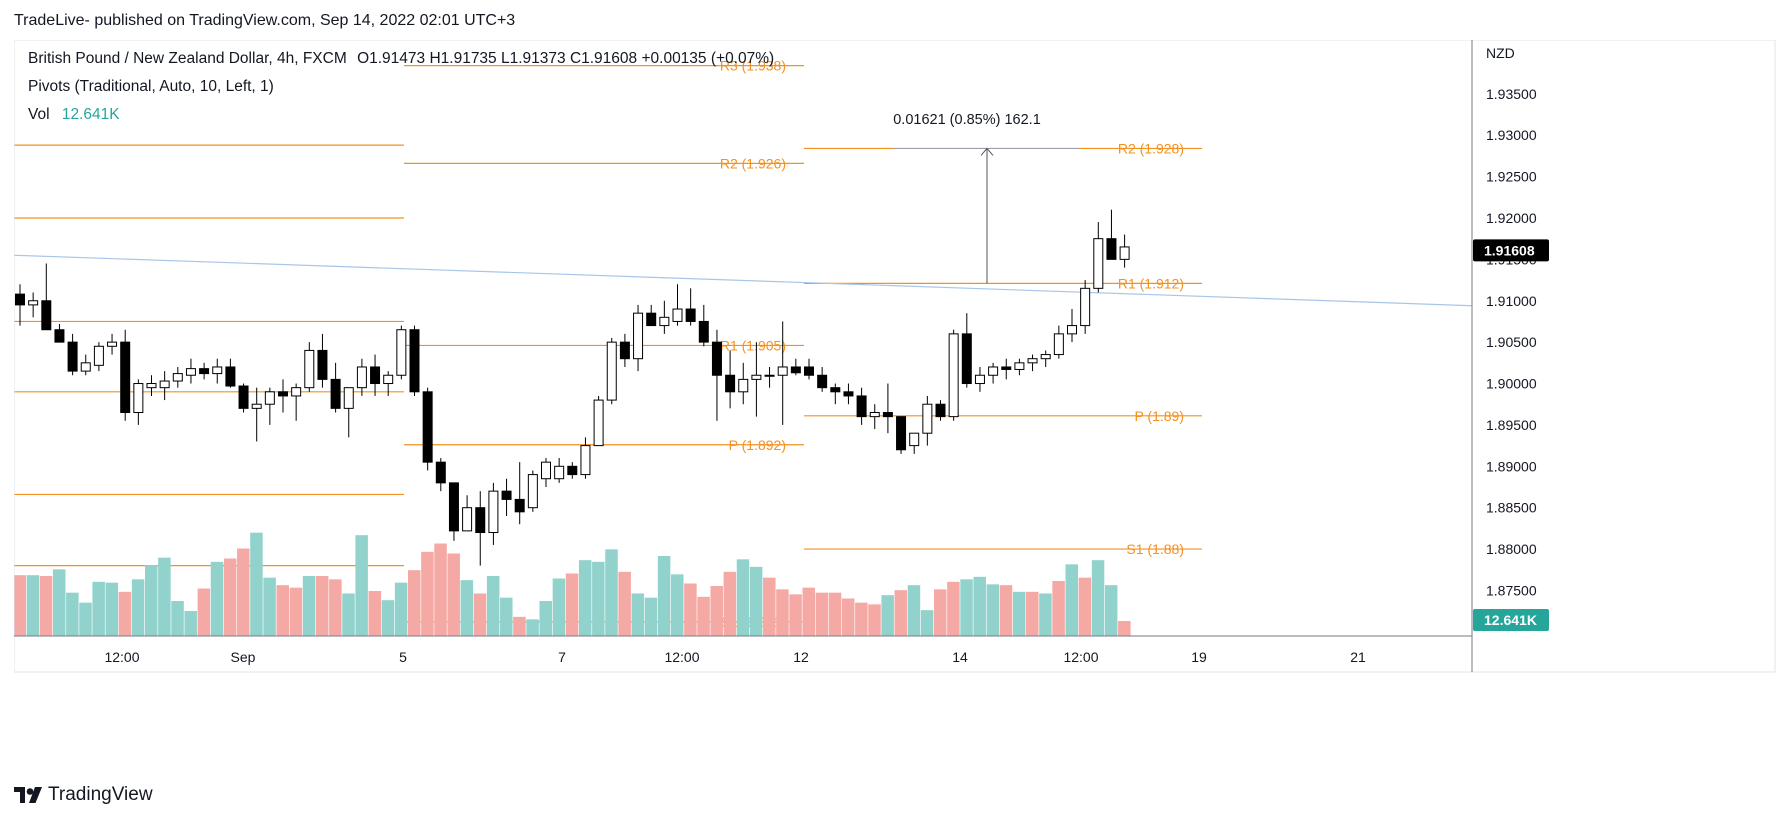  What do you see at coordinates (90, 114) in the screenshot?
I see `legend-vol-value: 12.641K` at bounding box center [90, 114].